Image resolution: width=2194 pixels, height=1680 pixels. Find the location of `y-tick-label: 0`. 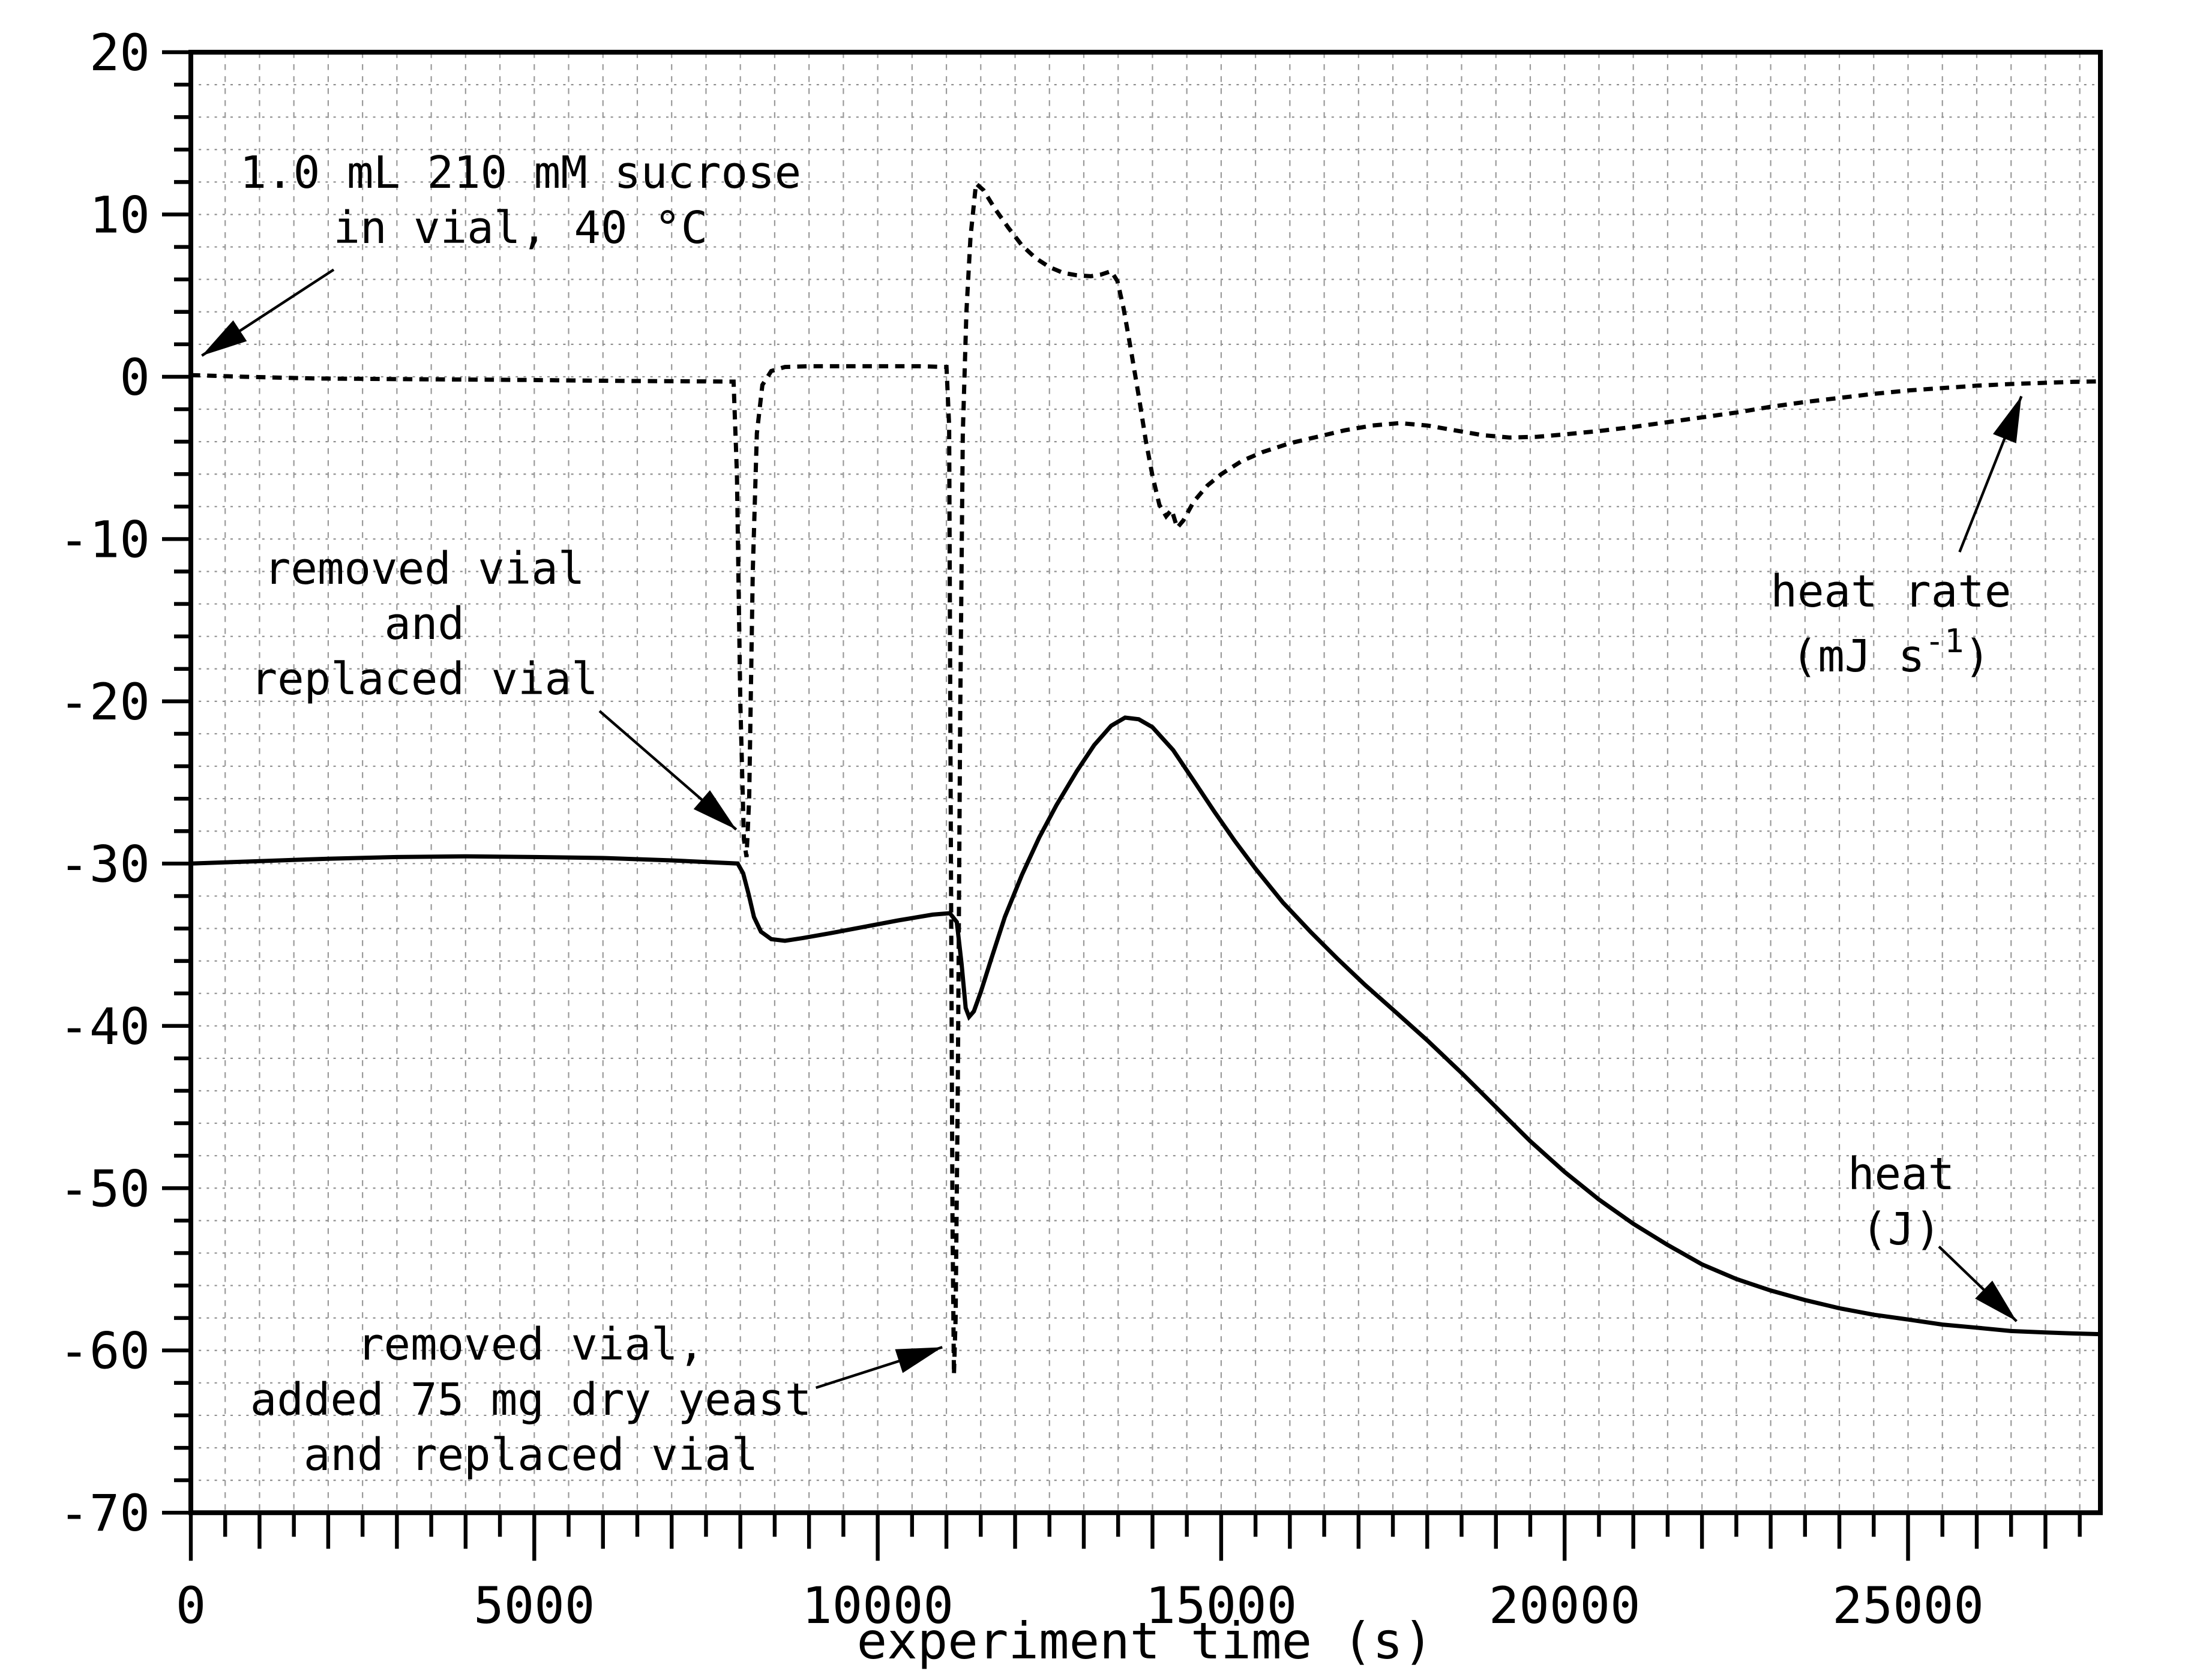

y-tick-label: 0 is located at coordinates (134, 378).